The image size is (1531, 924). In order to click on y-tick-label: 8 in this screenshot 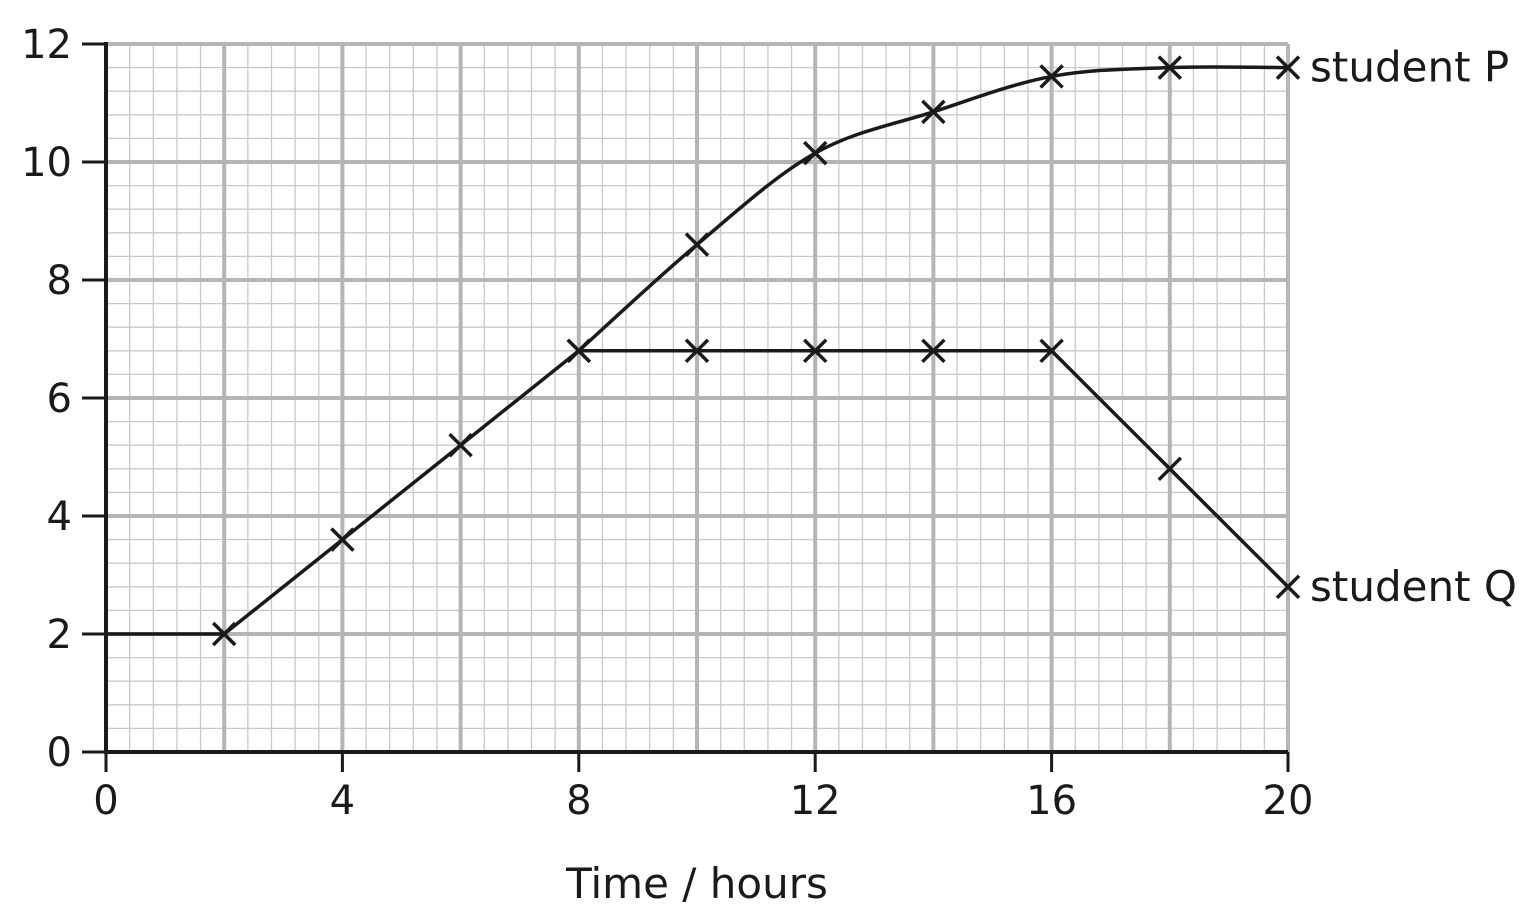, I will do `click(59, 281)`.